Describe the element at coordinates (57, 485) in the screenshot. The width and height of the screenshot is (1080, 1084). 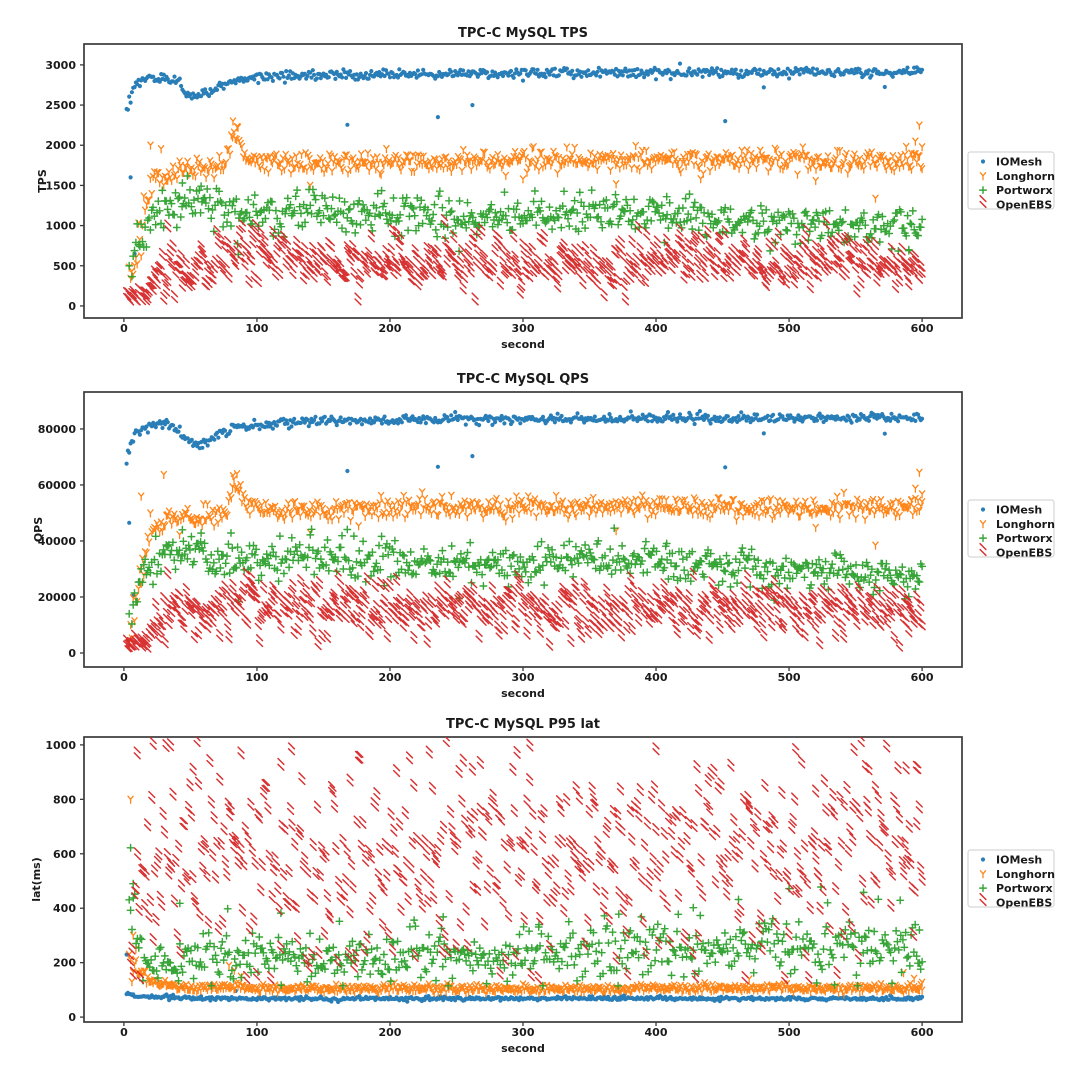
I see `y-axis-tick-label: 60000` at that location.